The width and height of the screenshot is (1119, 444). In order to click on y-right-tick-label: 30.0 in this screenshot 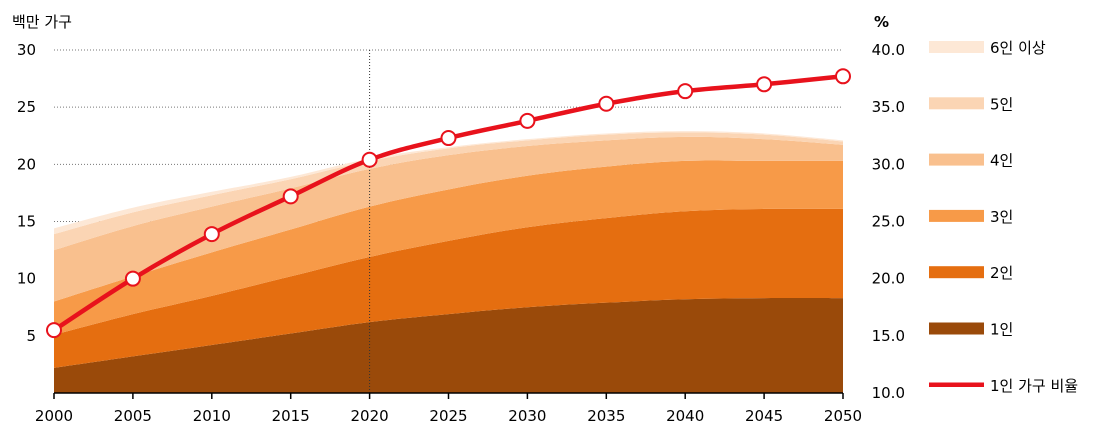, I will do `click(888, 164)`.